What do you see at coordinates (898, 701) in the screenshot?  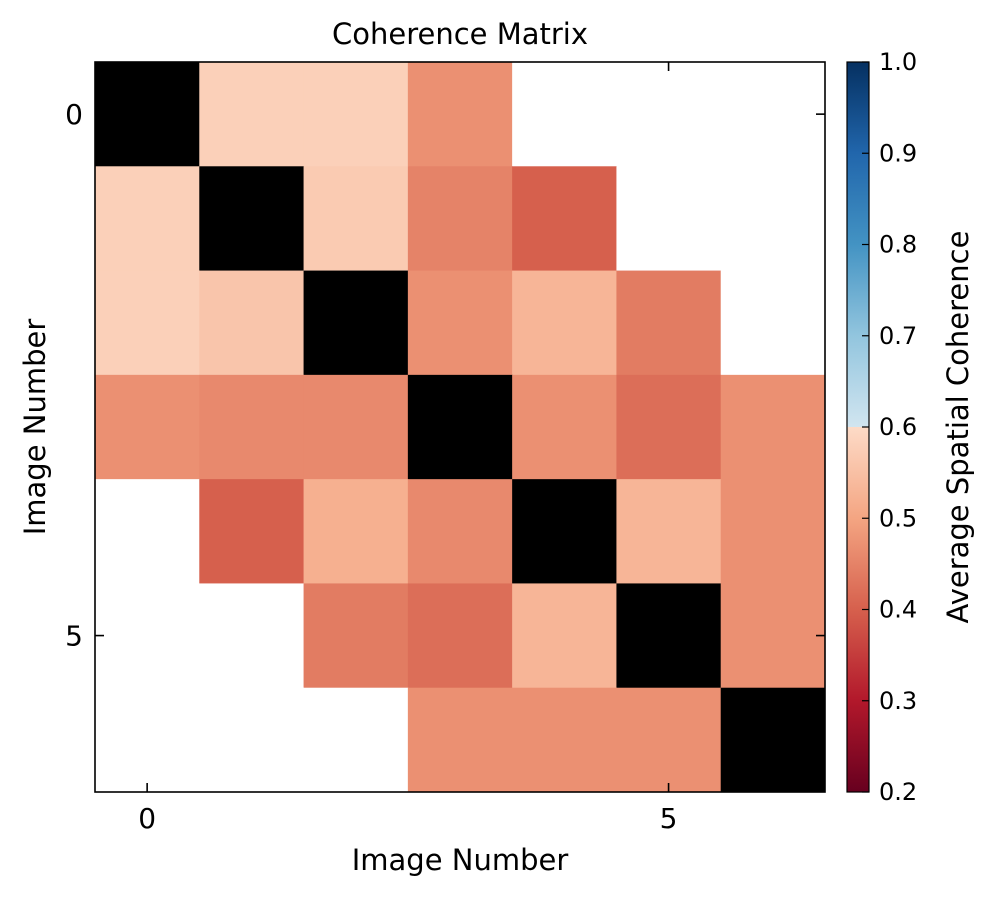 I see `colorbar-tick-label-0.3: 0.3` at bounding box center [898, 701].